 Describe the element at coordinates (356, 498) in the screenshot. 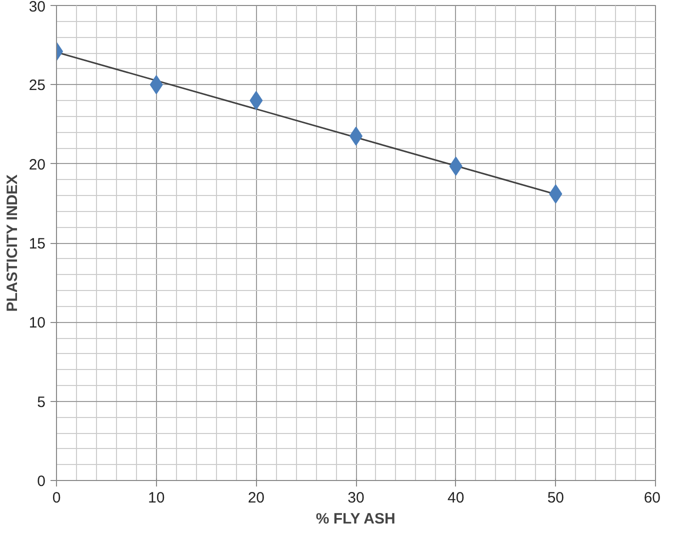

I see `x-tick-label: 30` at that location.